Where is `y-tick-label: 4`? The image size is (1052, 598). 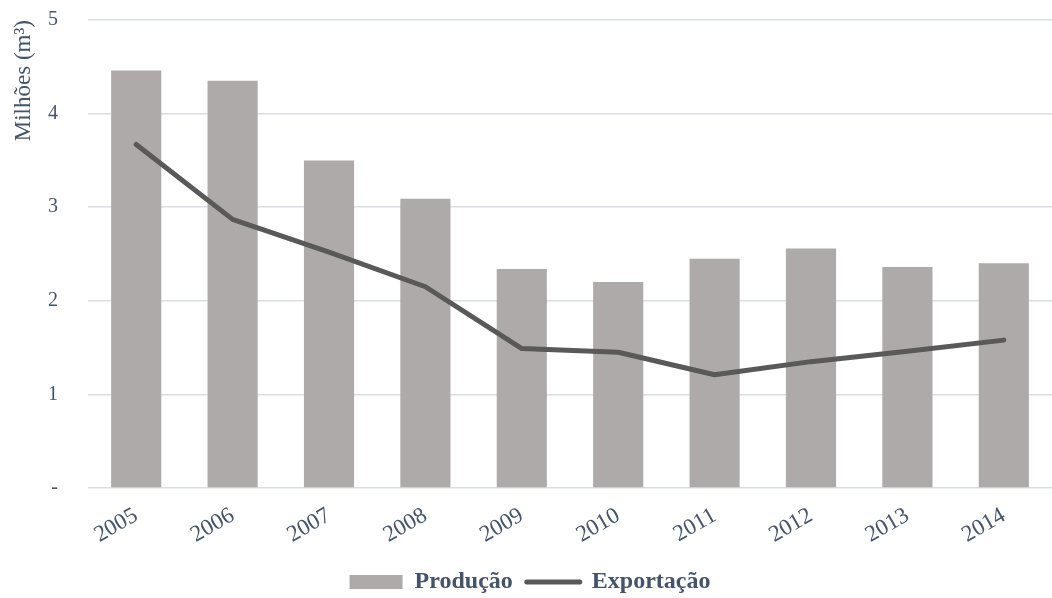 y-tick-label: 4 is located at coordinates (53, 111).